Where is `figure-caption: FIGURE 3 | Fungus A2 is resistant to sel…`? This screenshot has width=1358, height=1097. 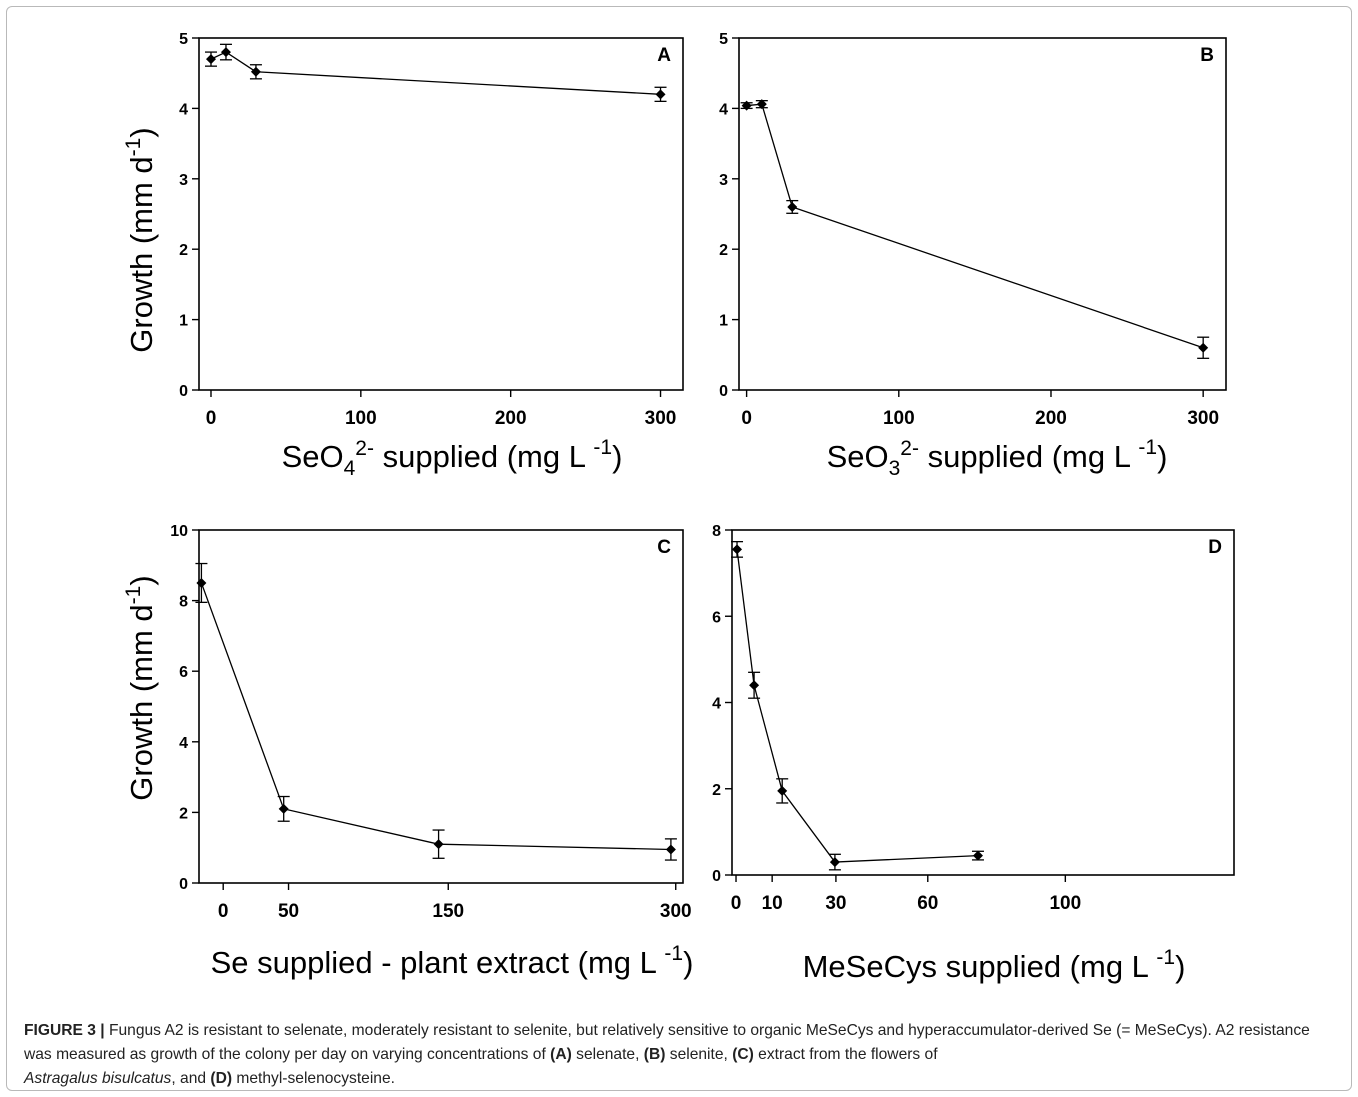
figure-caption: FIGURE 3 | Fungus A2 is resistant to sel… is located at coordinates (679, 1055).